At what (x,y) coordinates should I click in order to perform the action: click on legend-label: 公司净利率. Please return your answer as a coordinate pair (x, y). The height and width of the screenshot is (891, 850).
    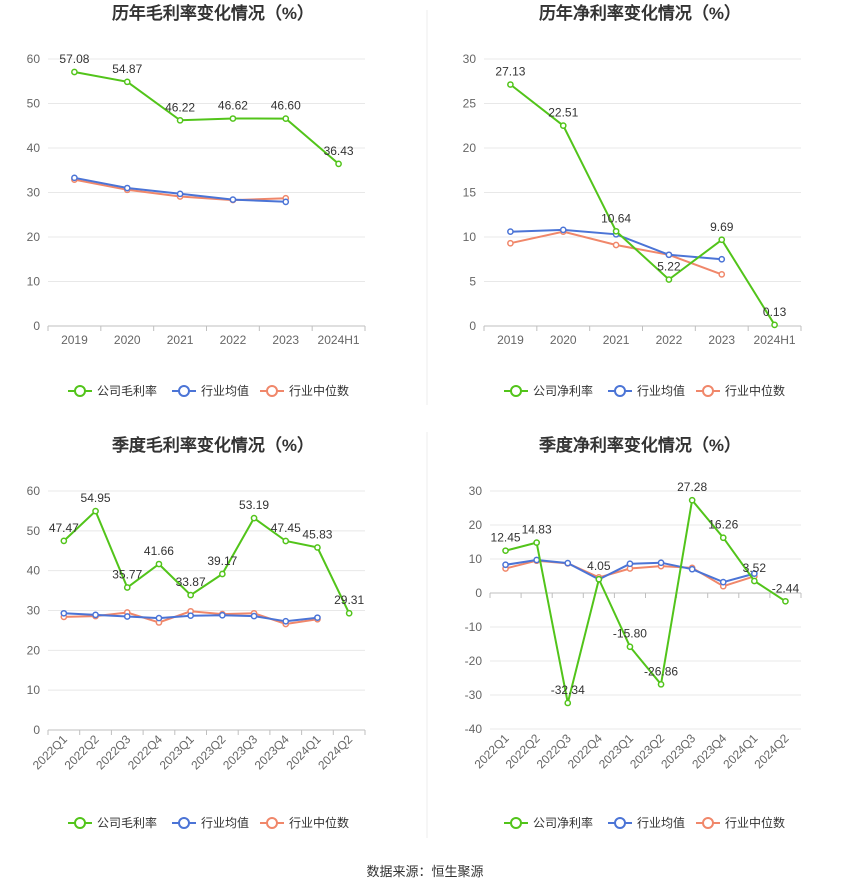
    Looking at the image, I should click on (563, 822).